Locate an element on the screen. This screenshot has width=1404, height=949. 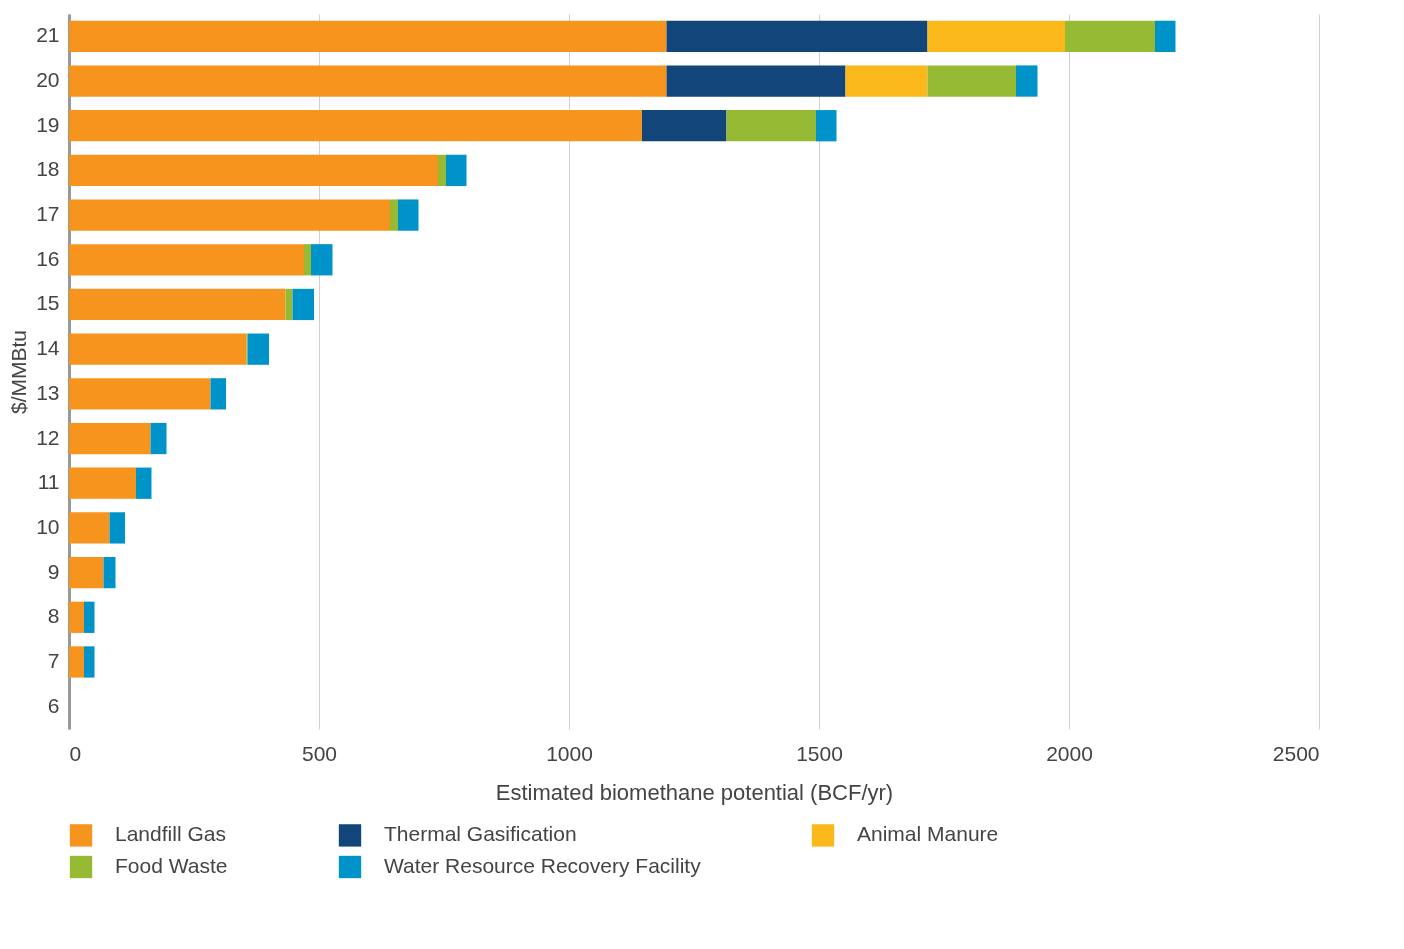
y-tick-label: 18 is located at coordinates (48, 169).